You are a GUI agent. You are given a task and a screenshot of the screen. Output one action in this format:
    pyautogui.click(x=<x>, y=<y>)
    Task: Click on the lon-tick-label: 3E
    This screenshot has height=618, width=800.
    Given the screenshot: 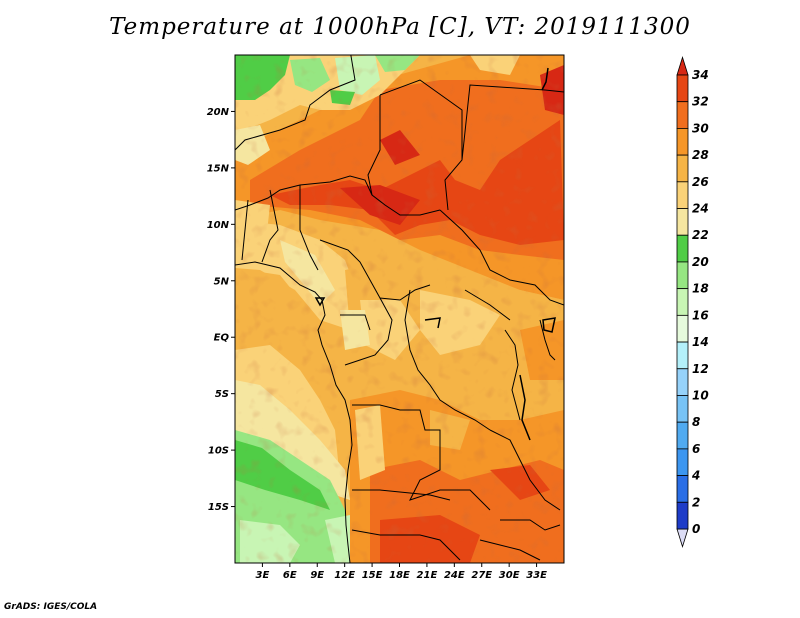 What is the action you would take?
    pyautogui.click(x=263, y=575)
    